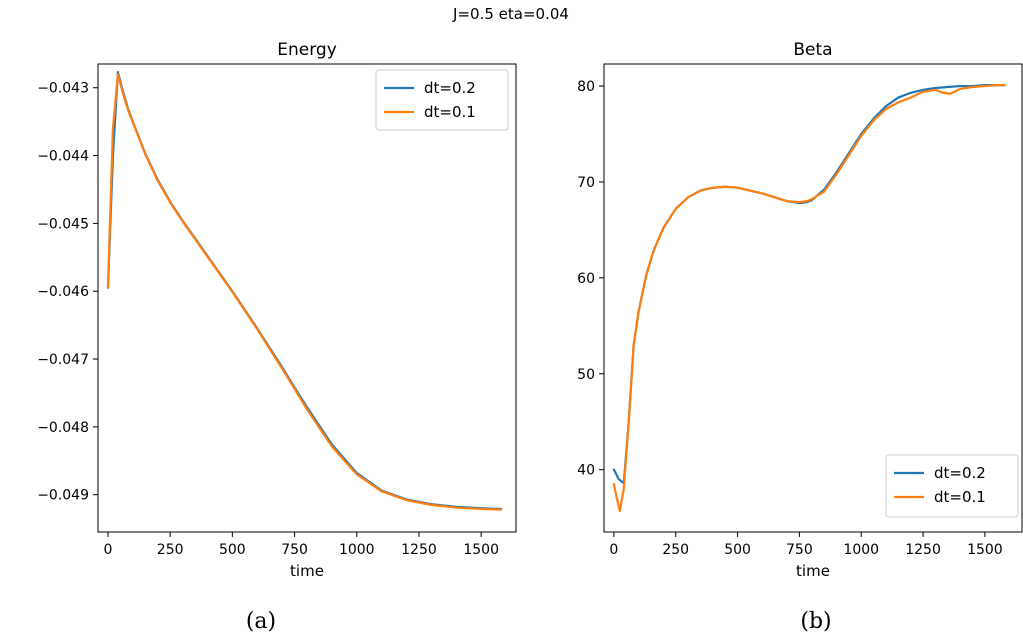  What do you see at coordinates (586, 183) in the screenshot?
I see `y-tick-label: 70` at bounding box center [586, 183].